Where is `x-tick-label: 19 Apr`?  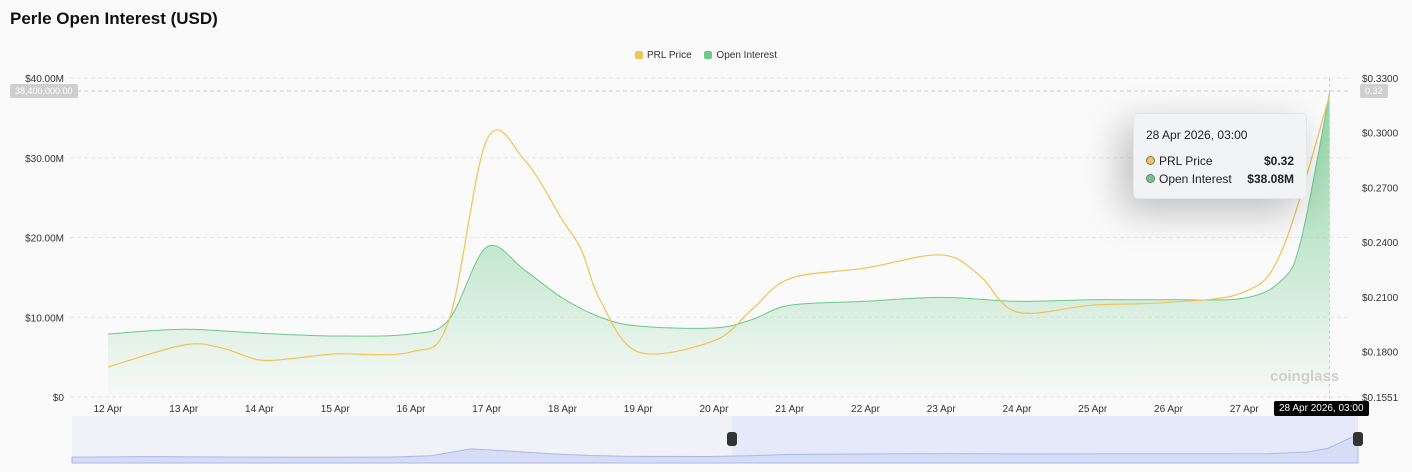 x-tick-label: 19 Apr is located at coordinates (639, 409).